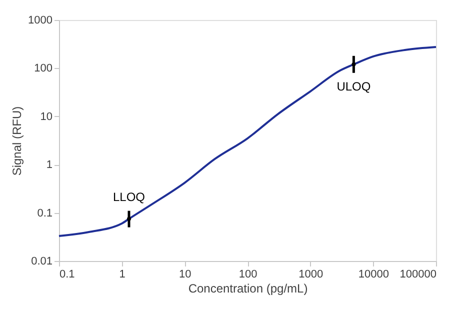  I want to click on y-tick-label: 10, so click(46, 116).